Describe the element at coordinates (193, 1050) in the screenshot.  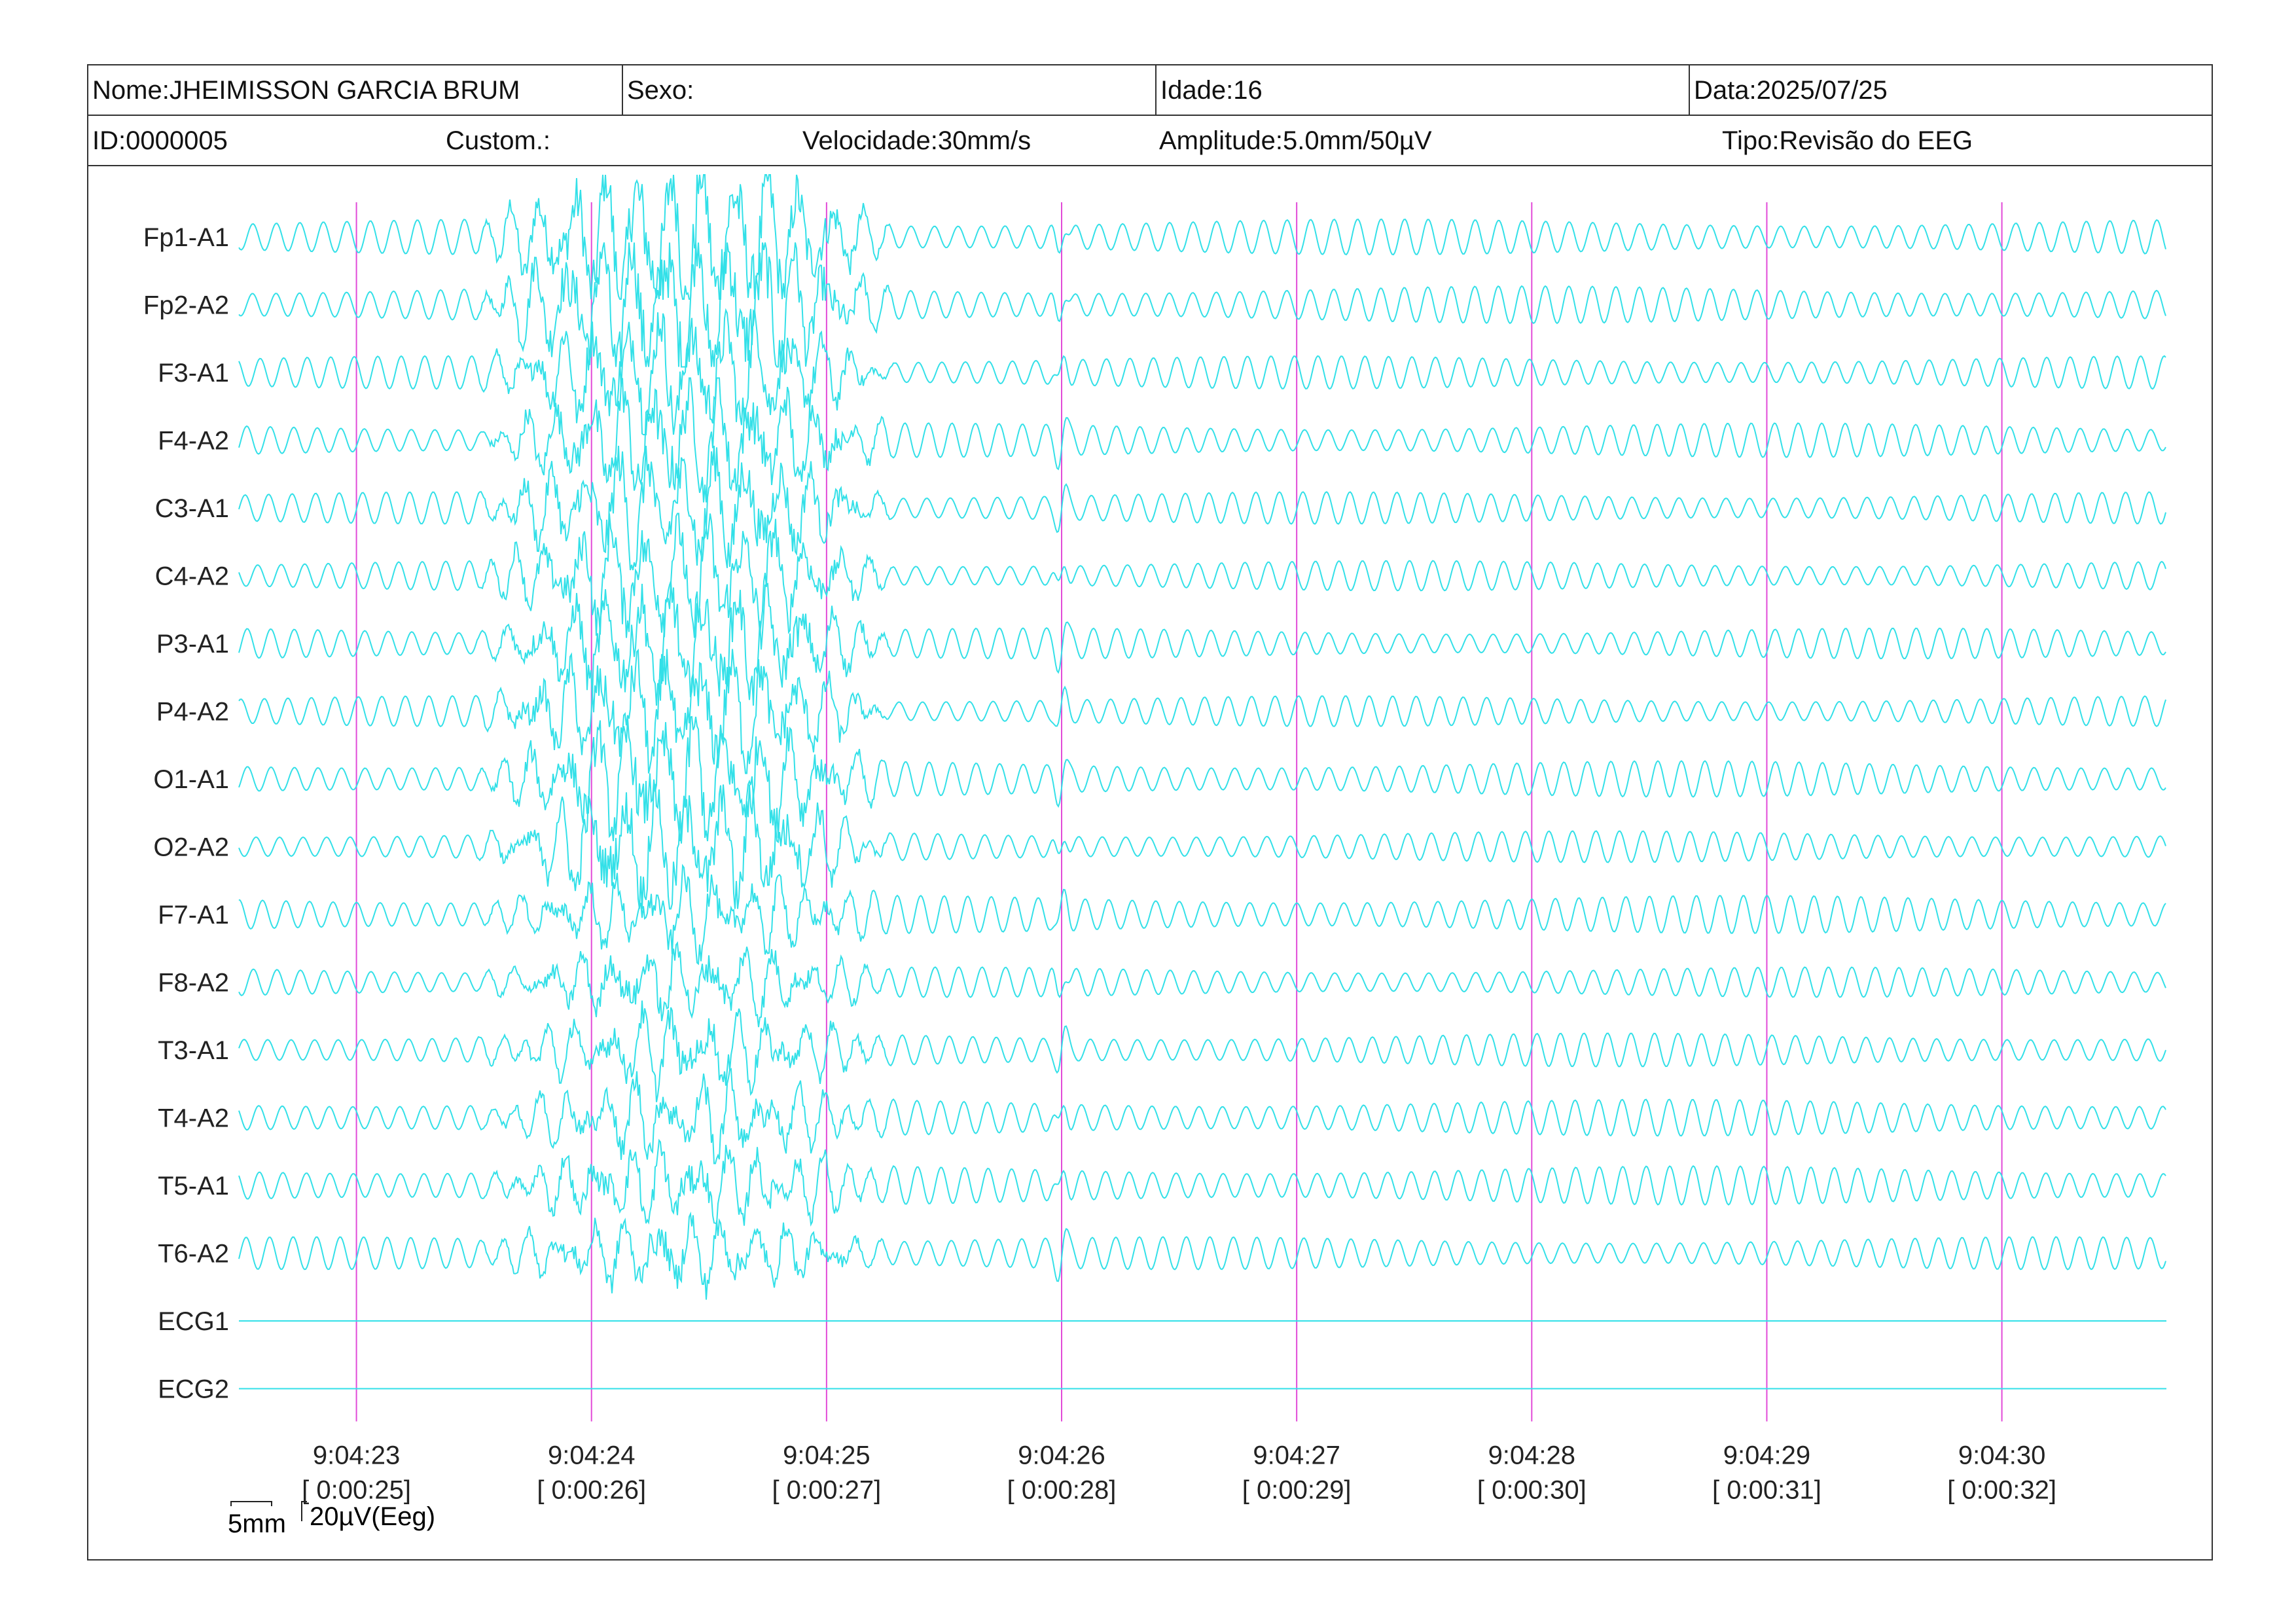
I see `channel-label: T3-A1` at that location.